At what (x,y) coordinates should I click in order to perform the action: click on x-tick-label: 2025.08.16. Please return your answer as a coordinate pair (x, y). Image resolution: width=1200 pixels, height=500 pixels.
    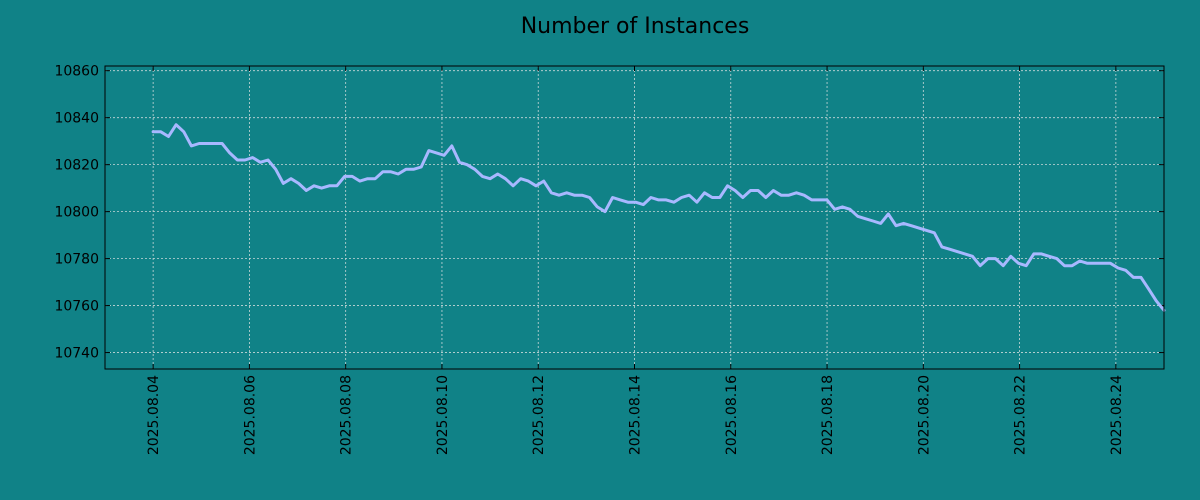
    Looking at the image, I should click on (732, 415).